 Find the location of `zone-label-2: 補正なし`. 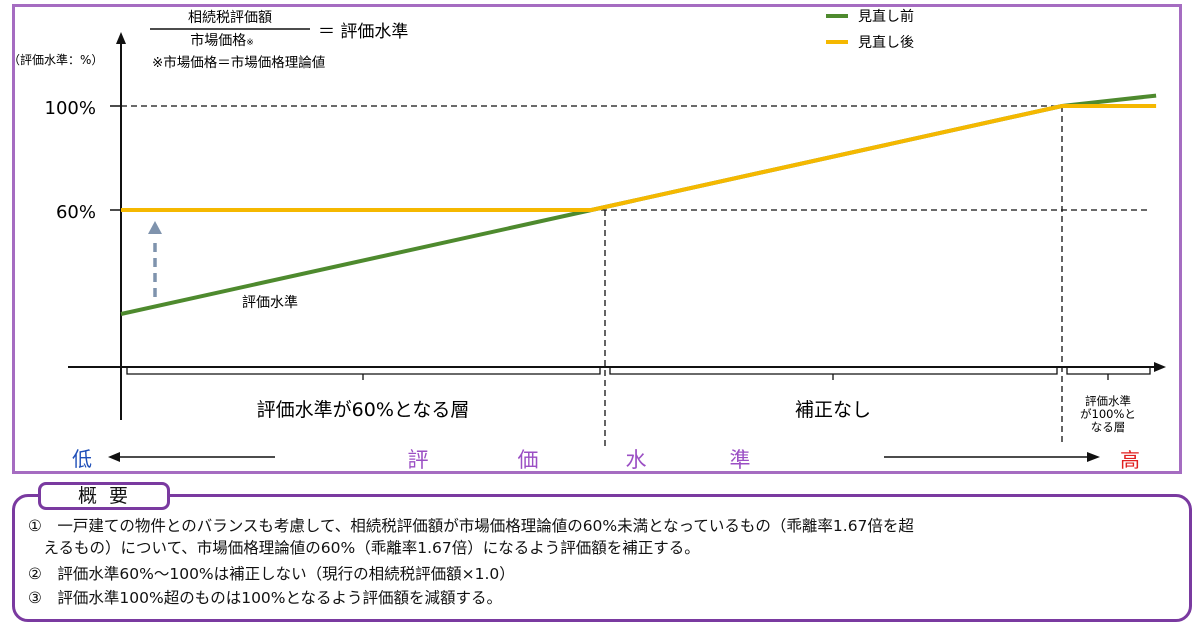

zone-label-2: 補正なし is located at coordinates (833, 410).